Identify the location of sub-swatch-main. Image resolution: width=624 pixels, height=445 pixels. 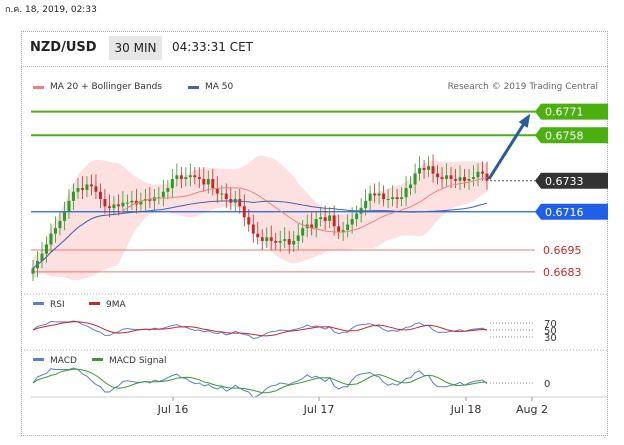
(38, 359).